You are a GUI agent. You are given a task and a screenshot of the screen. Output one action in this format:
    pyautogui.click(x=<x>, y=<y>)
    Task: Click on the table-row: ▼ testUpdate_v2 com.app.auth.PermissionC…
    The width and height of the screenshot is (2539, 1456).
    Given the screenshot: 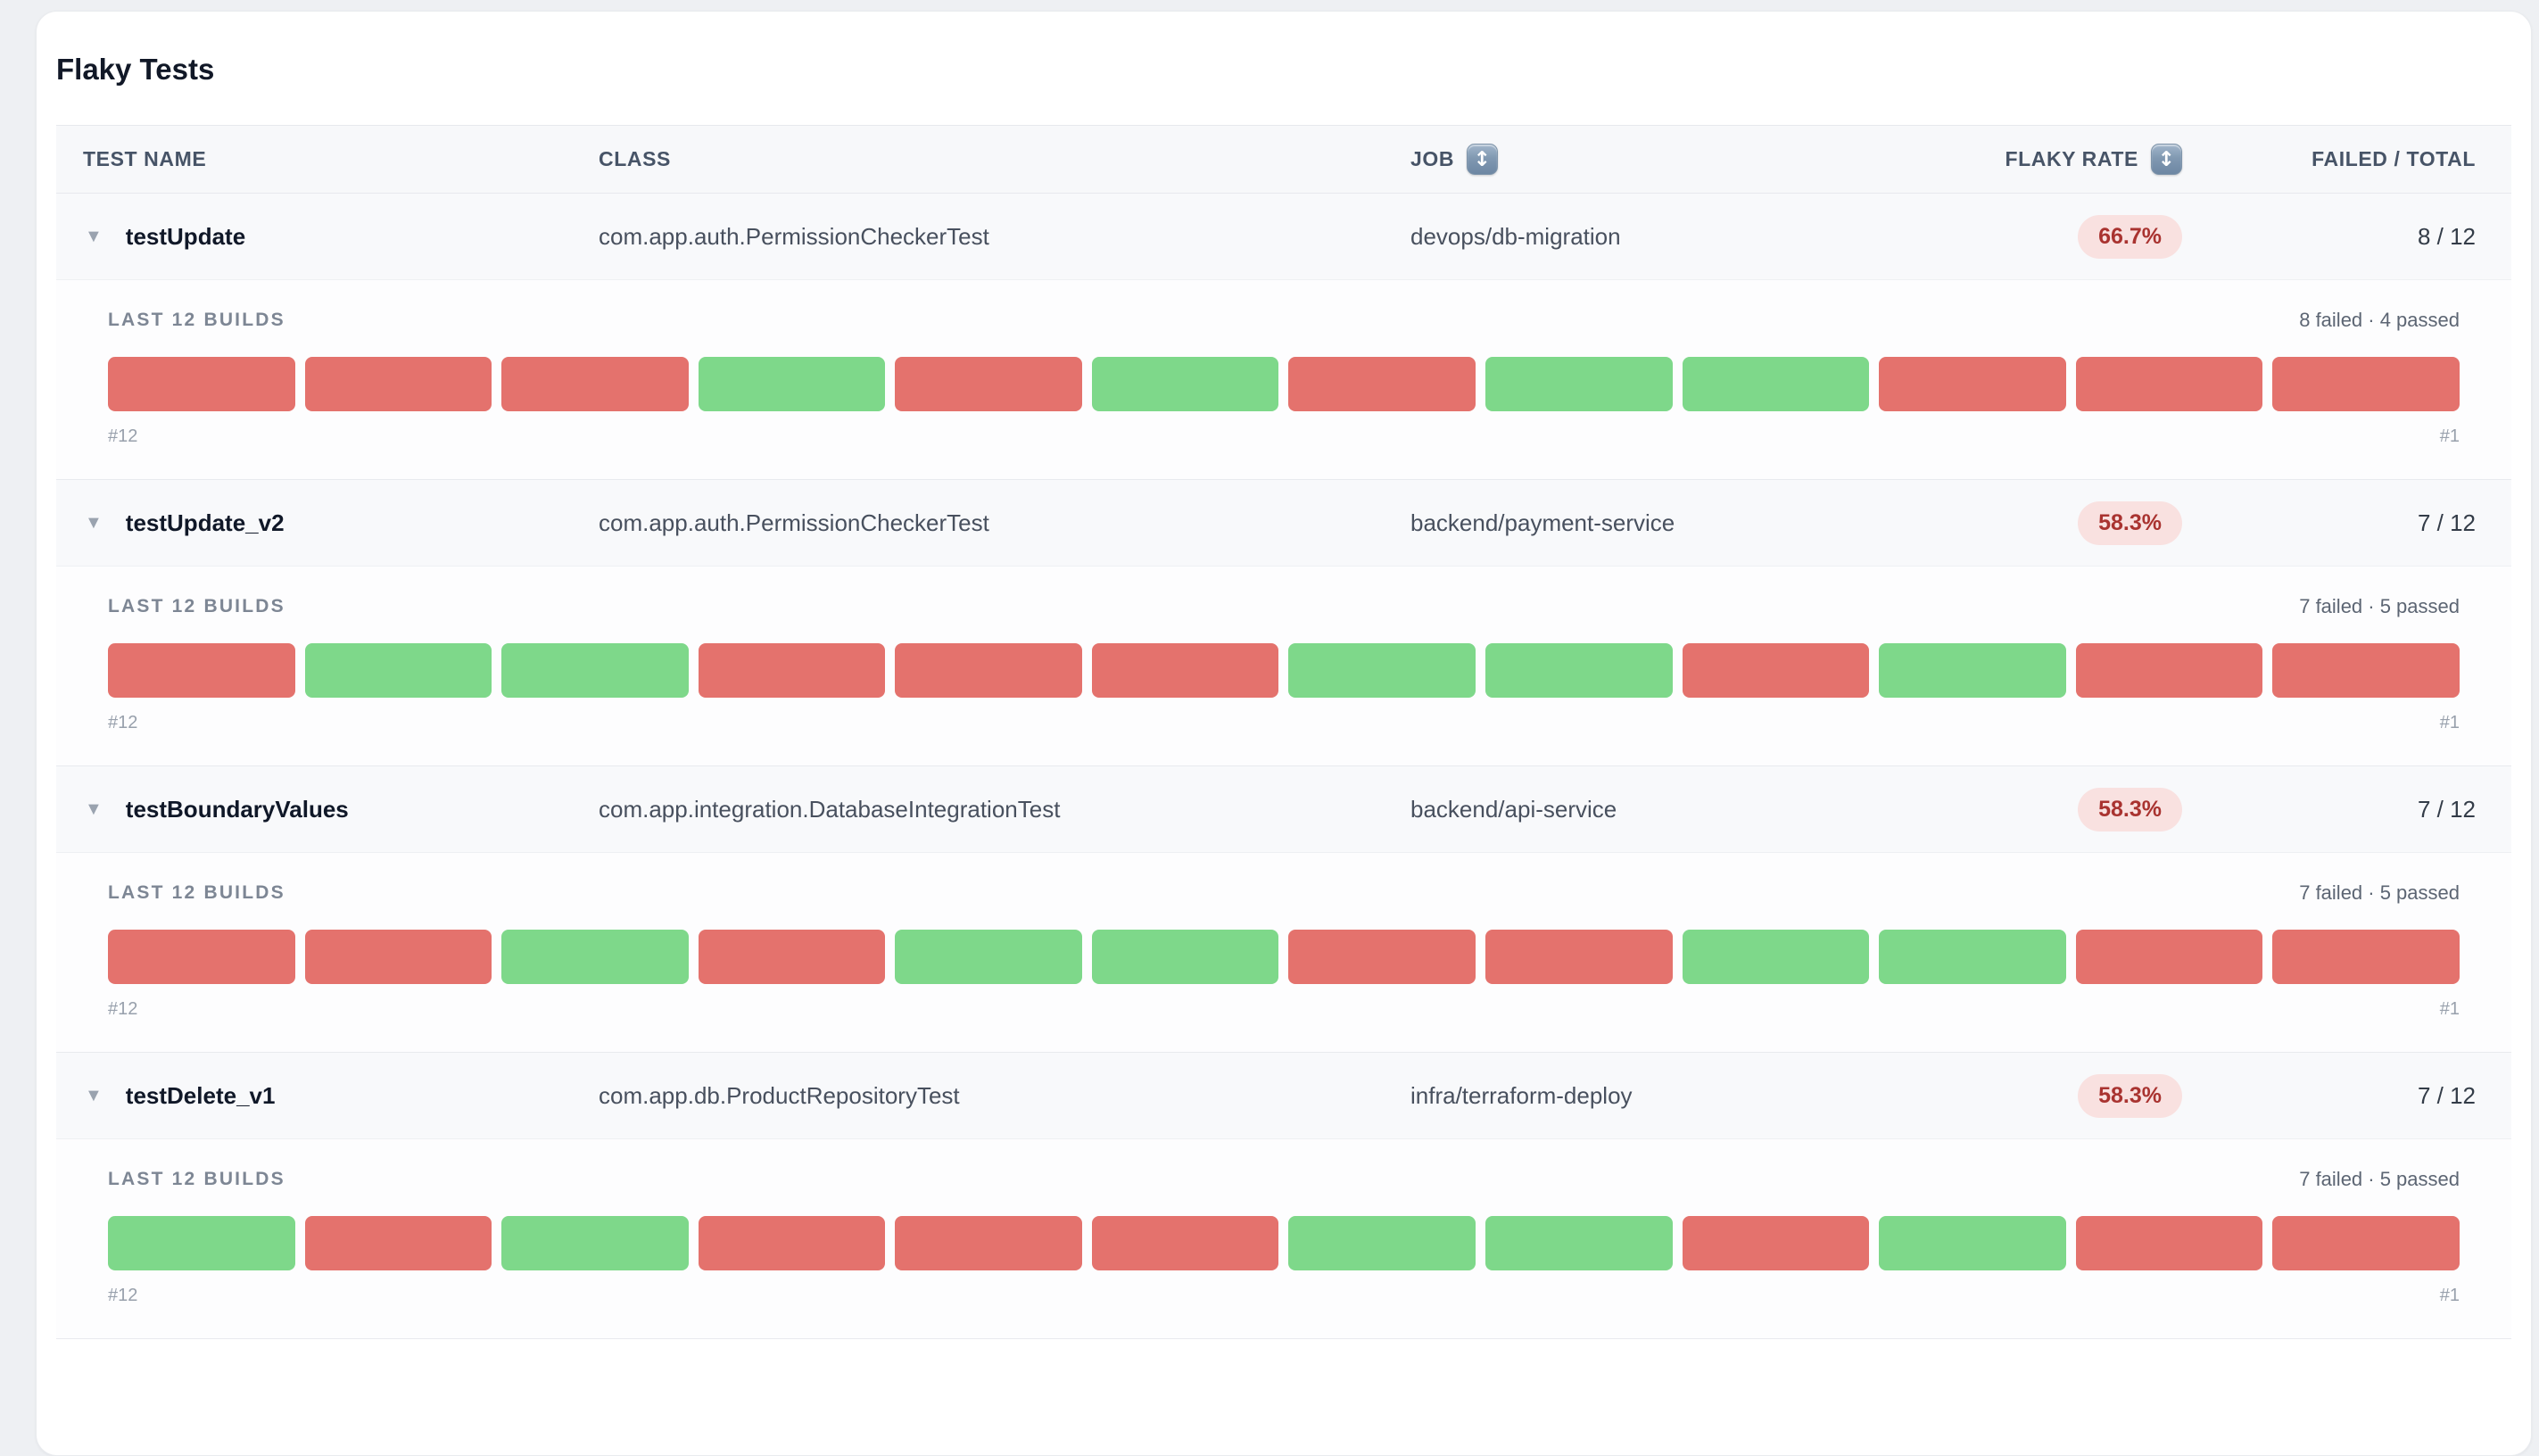 What is the action you would take?
    pyautogui.click(x=1283, y=523)
    